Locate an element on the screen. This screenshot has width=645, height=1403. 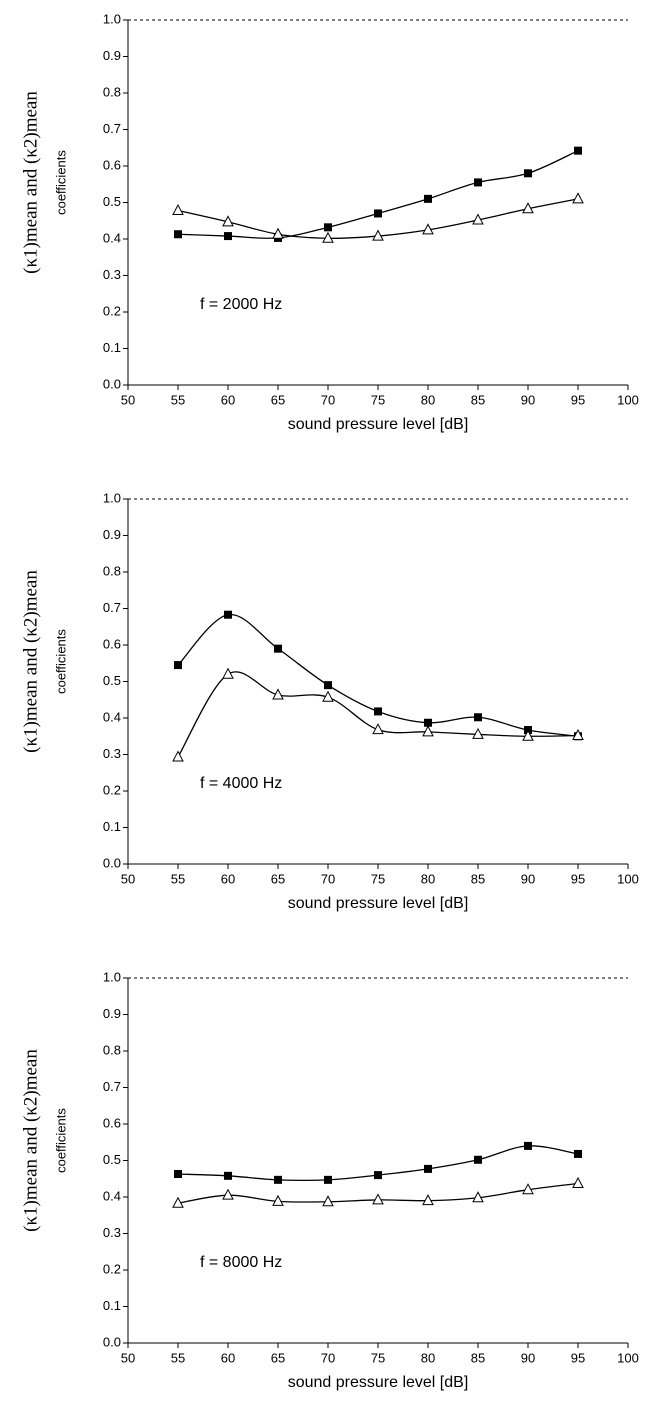
y-tick-label: 0.5 is located at coordinates (112, 201).